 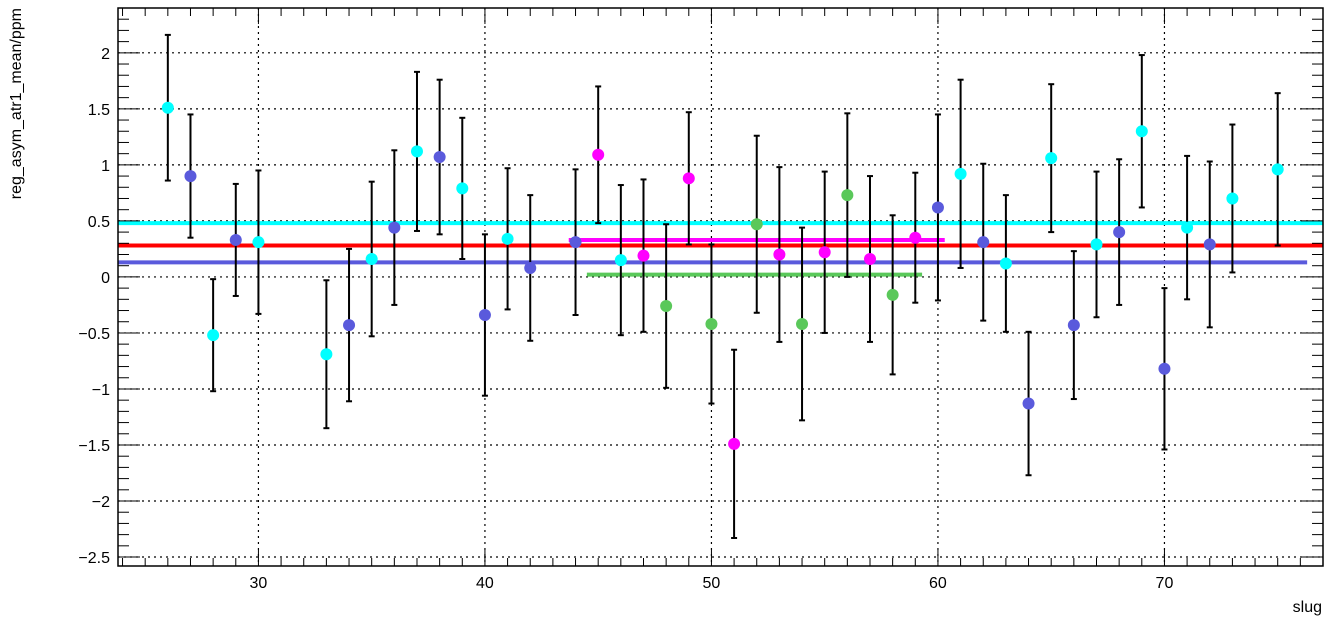 I want to click on y-tick-label: −1, so click(x=101, y=390).